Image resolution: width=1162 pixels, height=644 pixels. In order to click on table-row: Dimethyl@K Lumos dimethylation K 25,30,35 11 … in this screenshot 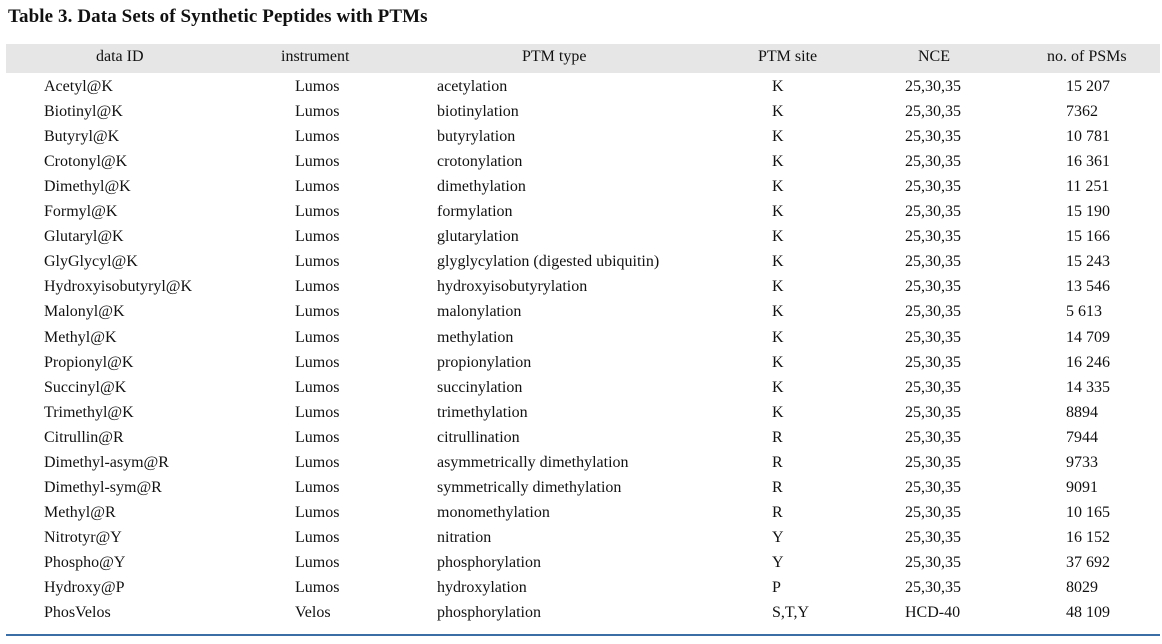, I will do `click(581, 189)`.